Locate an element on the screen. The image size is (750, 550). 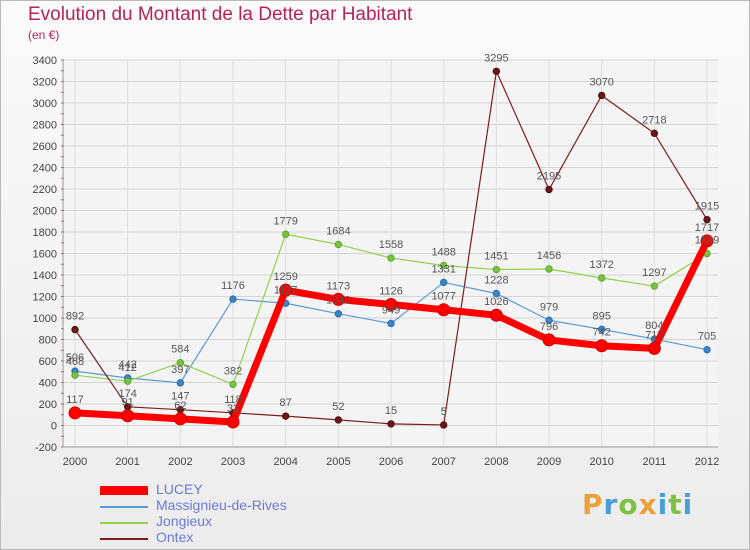
logo-letter: x is located at coordinates (648, 504).